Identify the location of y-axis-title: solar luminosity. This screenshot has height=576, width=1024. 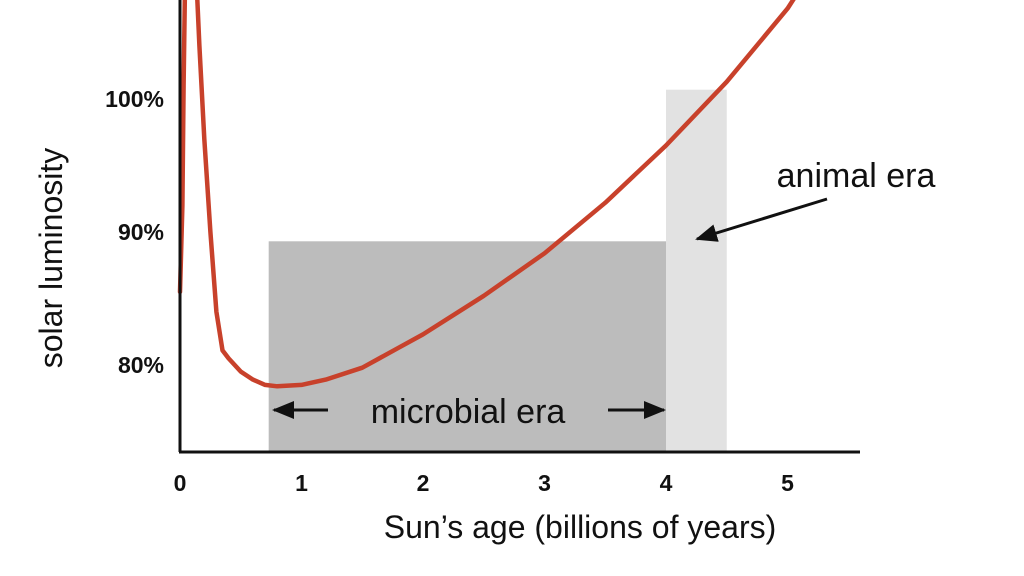
(51, 258).